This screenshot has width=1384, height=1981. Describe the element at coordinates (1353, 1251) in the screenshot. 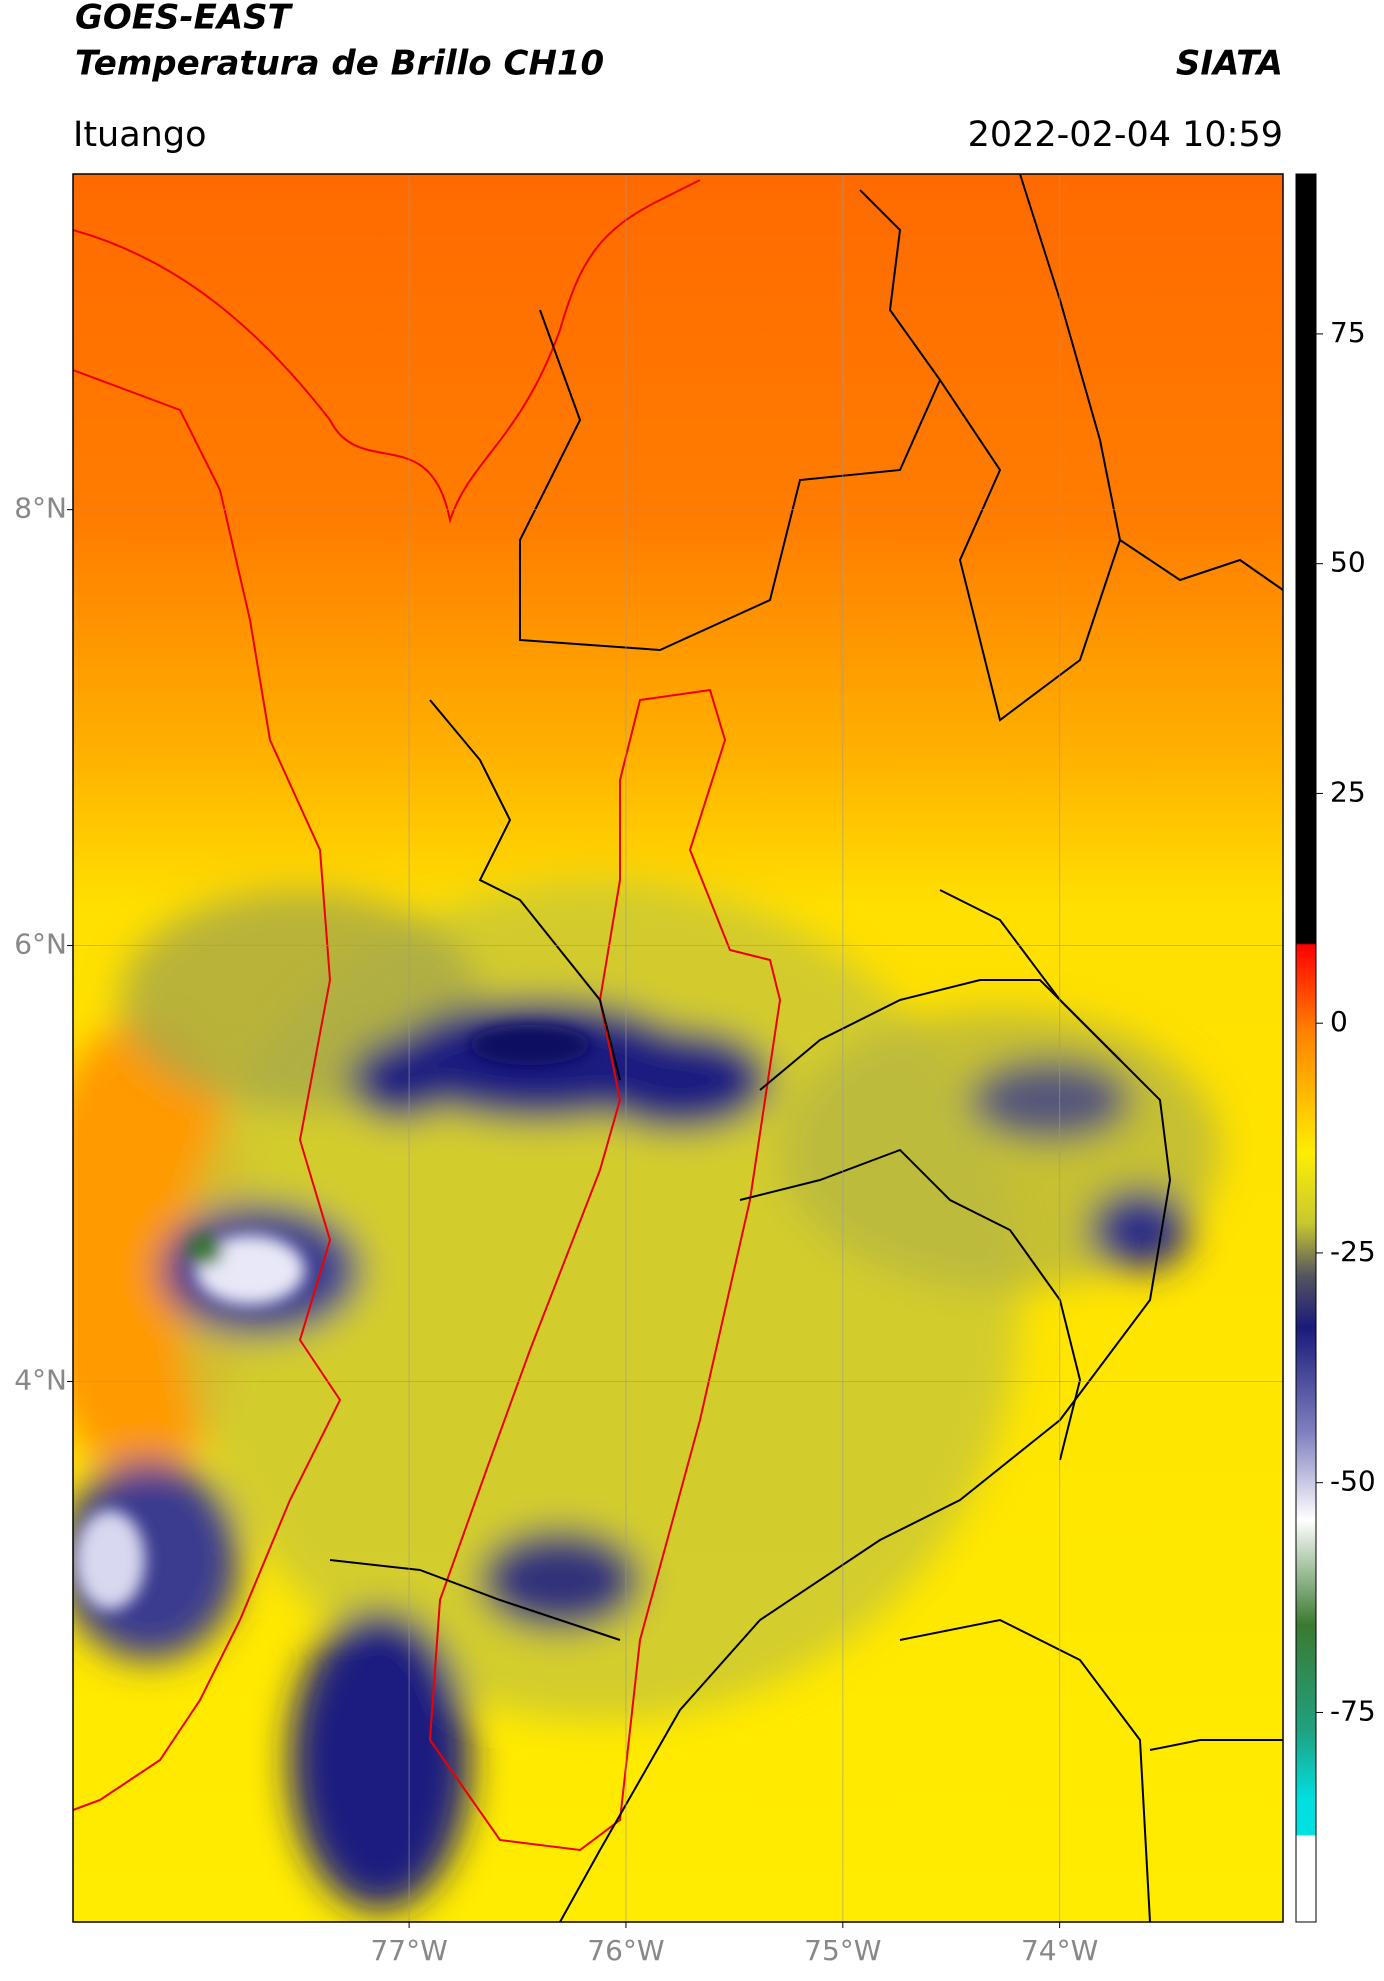

I see `colorbar-tick-label: -25` at that location.